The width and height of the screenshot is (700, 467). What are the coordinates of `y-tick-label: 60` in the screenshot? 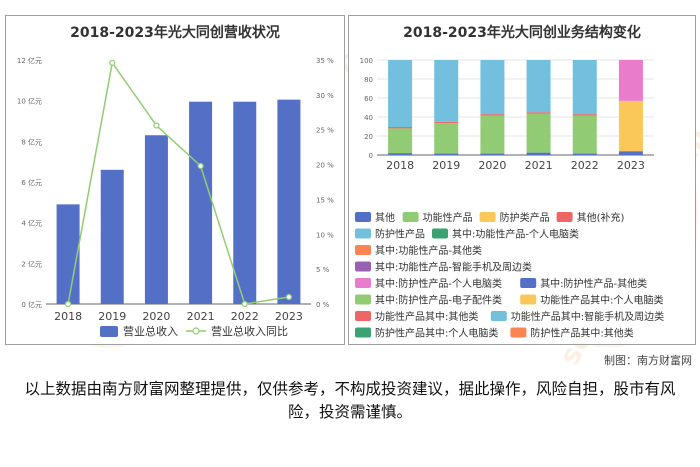 It's located at (368, 99).